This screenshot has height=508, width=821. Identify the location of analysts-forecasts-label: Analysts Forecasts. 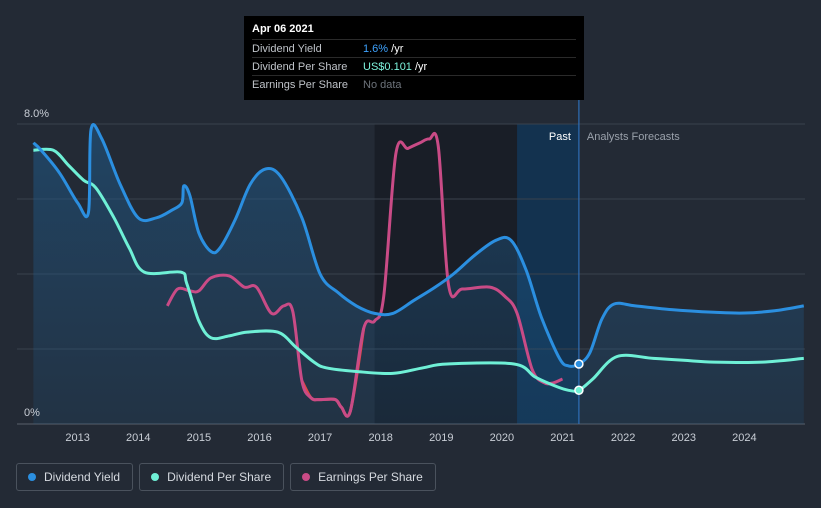
(633, 137).